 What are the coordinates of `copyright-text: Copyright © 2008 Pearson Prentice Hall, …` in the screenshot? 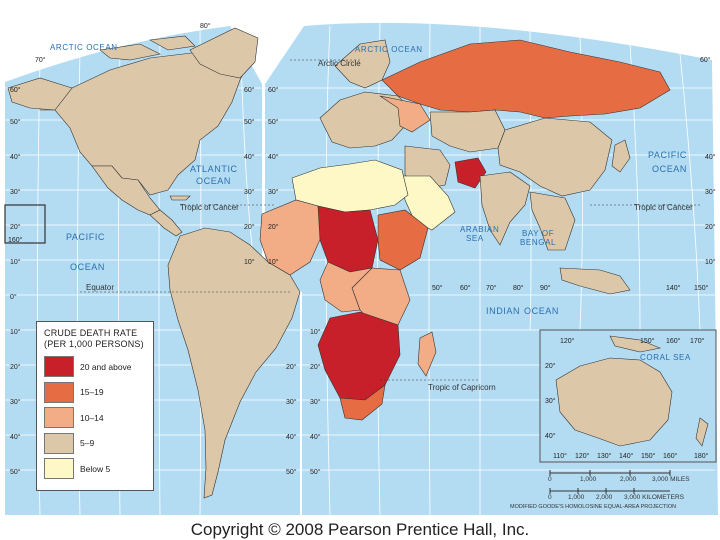 It's located at (360, 529).